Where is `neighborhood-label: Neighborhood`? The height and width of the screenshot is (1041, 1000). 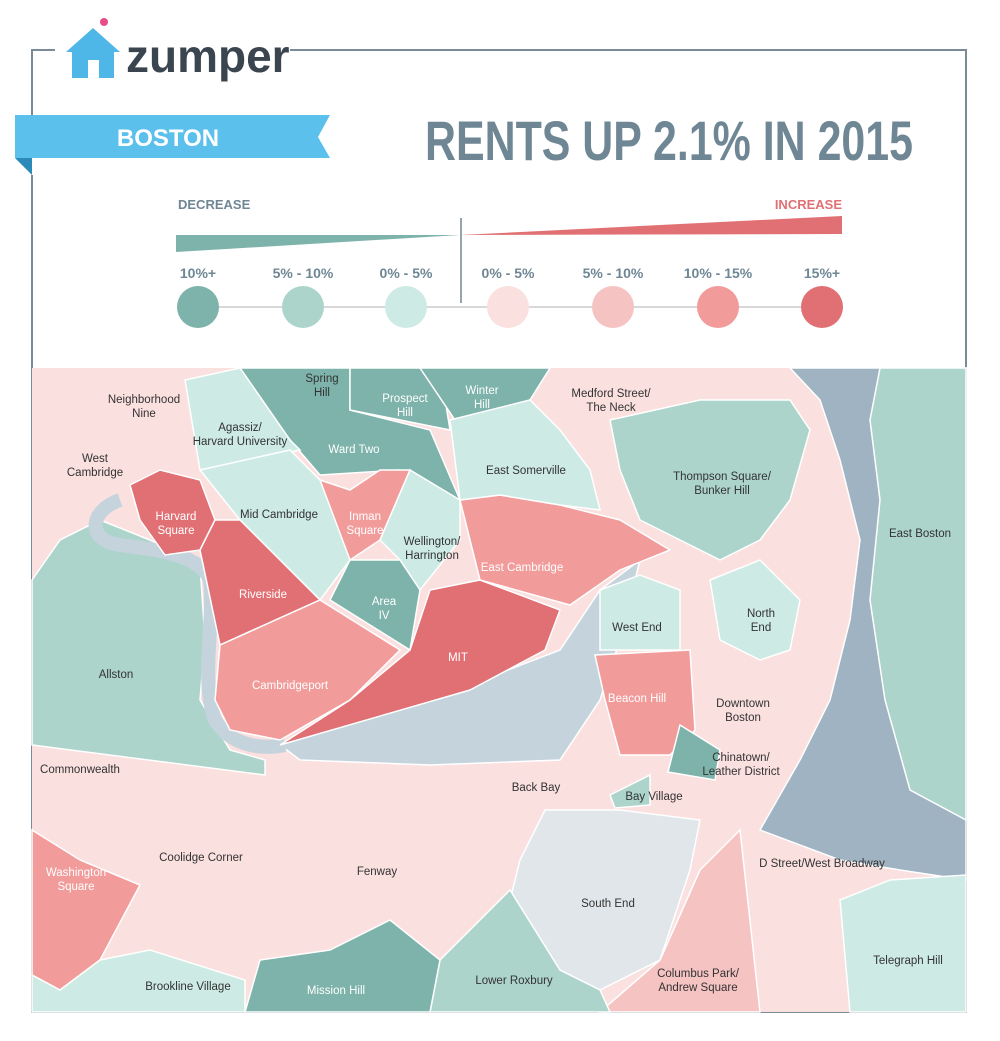 neighborhood-label: Neighborhood is located at coordinates (144, 400).